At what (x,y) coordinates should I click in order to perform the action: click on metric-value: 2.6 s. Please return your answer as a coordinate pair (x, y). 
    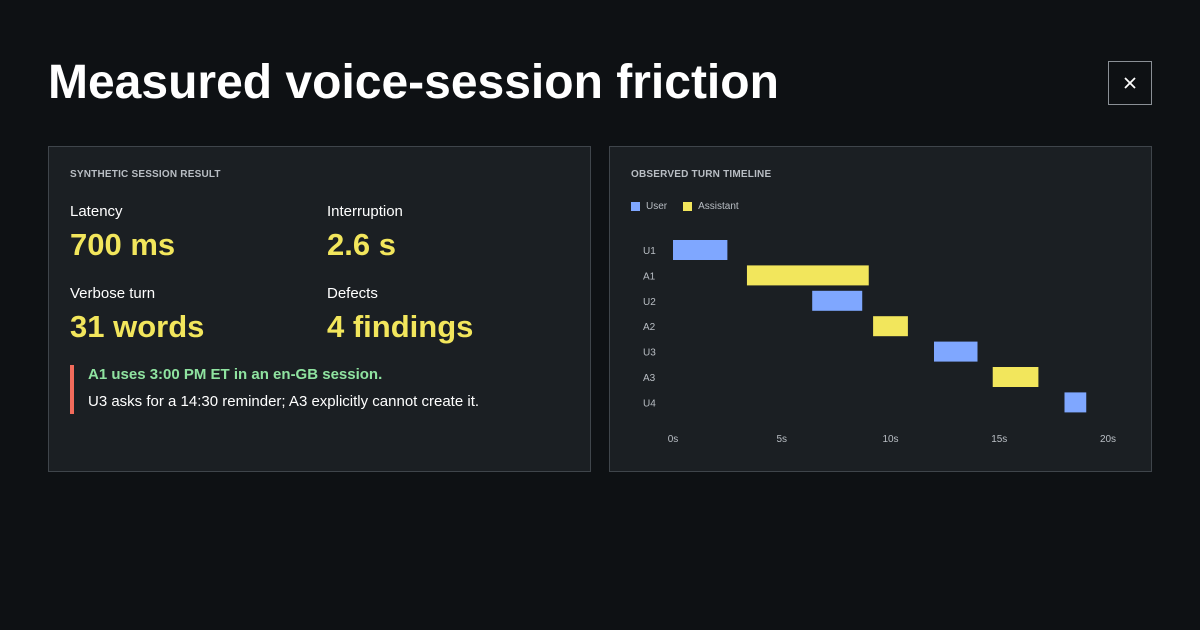
    Looking at the image, I should click on (361, 244).